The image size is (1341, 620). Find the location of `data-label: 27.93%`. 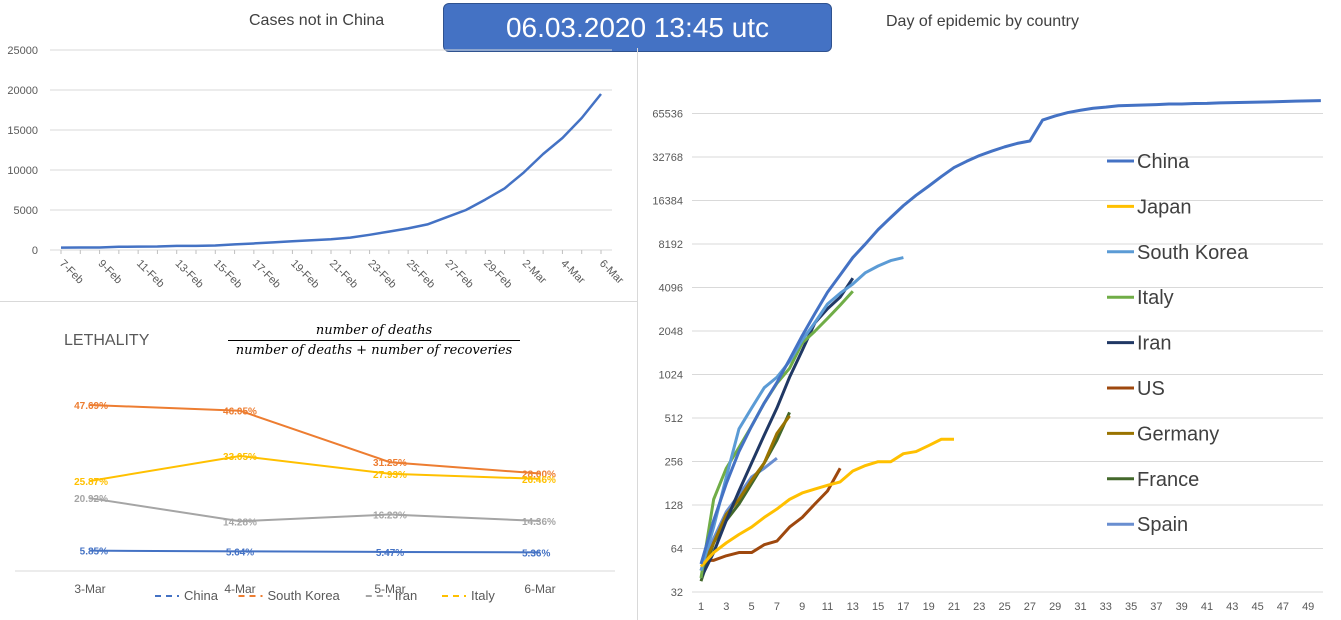

data-label: 27.93% is located at coordinates (390, 475).